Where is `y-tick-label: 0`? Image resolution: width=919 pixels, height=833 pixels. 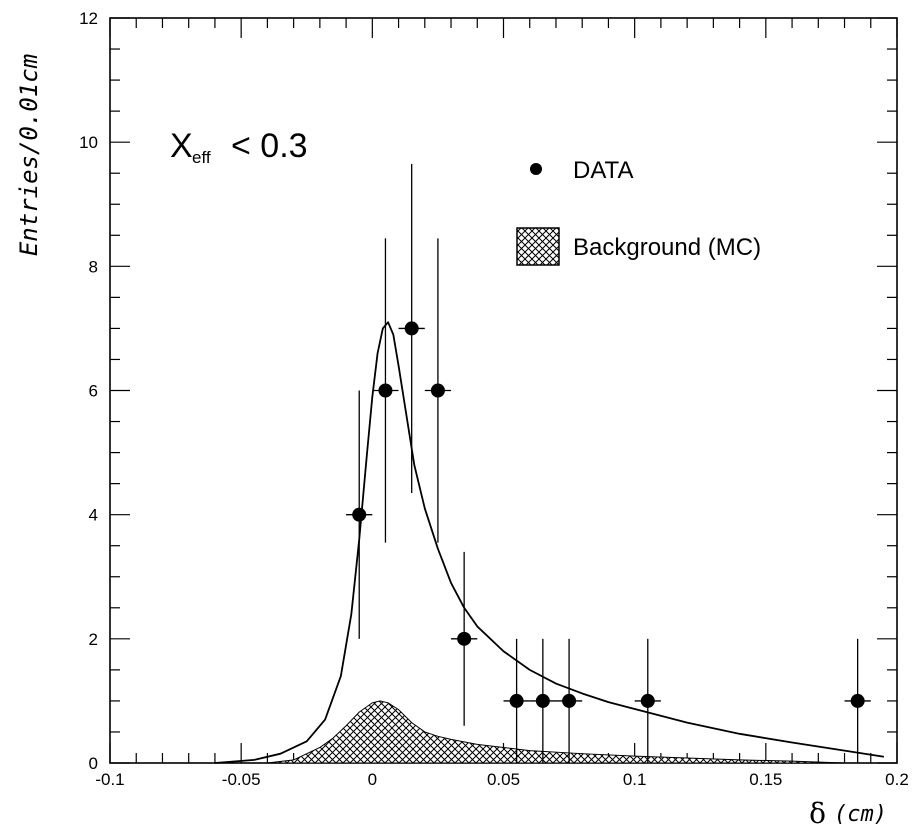
y-tick-label: 0 is located at coordinates (93, 763).